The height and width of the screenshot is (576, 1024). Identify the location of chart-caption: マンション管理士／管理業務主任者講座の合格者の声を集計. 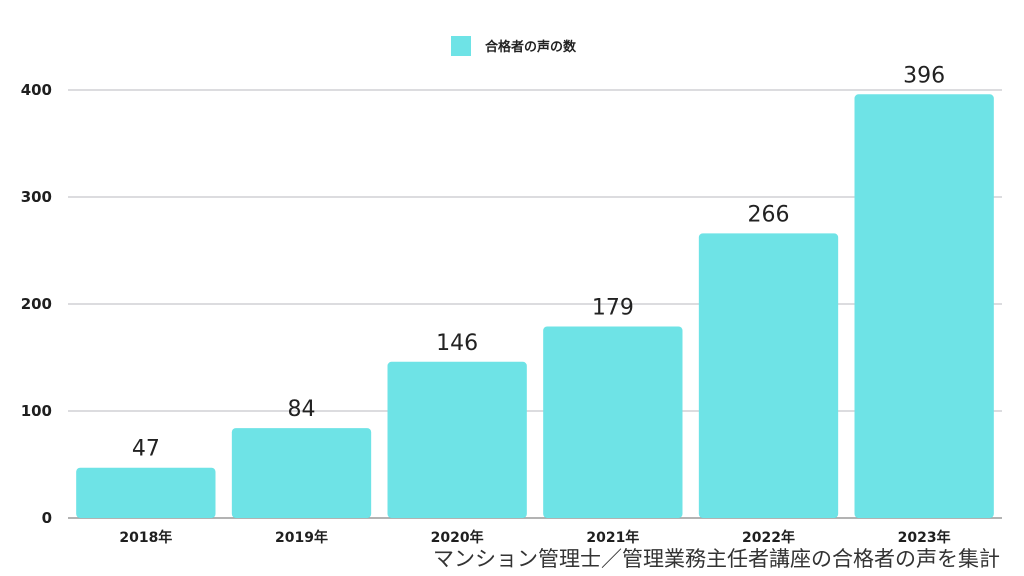
(716, 559).